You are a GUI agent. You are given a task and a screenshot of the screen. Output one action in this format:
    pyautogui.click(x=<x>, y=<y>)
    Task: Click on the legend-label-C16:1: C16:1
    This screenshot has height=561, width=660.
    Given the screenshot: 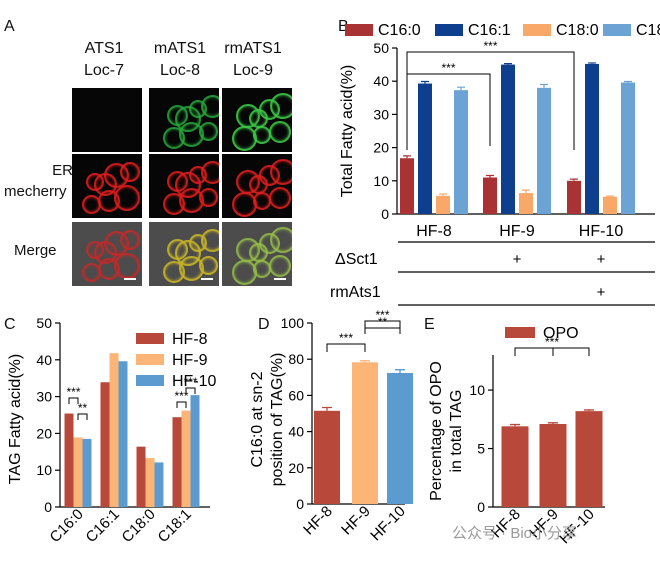 What is the action you would take?
    pyautogui.click(x=489, y=30)
    